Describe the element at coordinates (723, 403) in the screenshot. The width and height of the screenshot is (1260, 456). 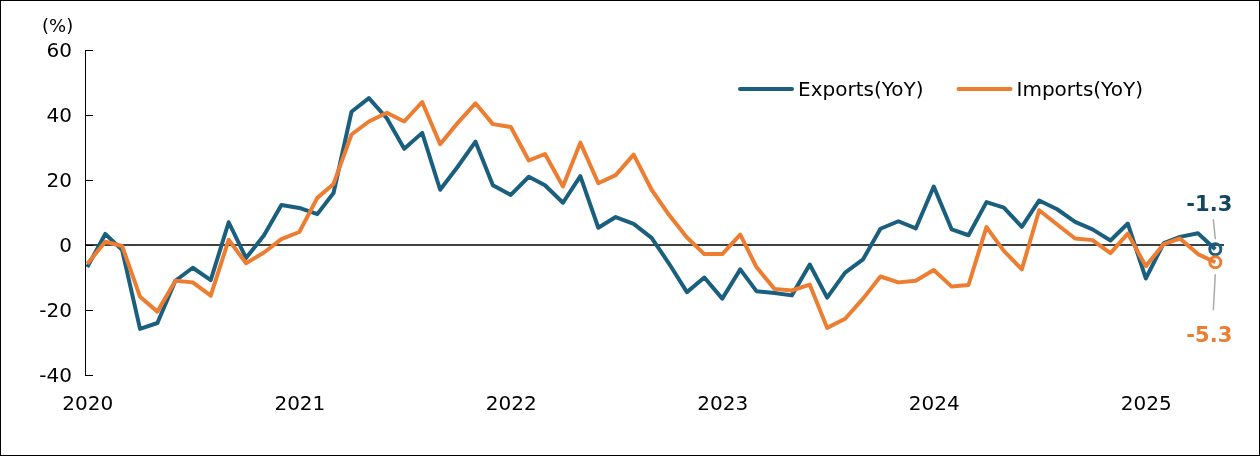
I see `x-tick-label: 2023` at that location.